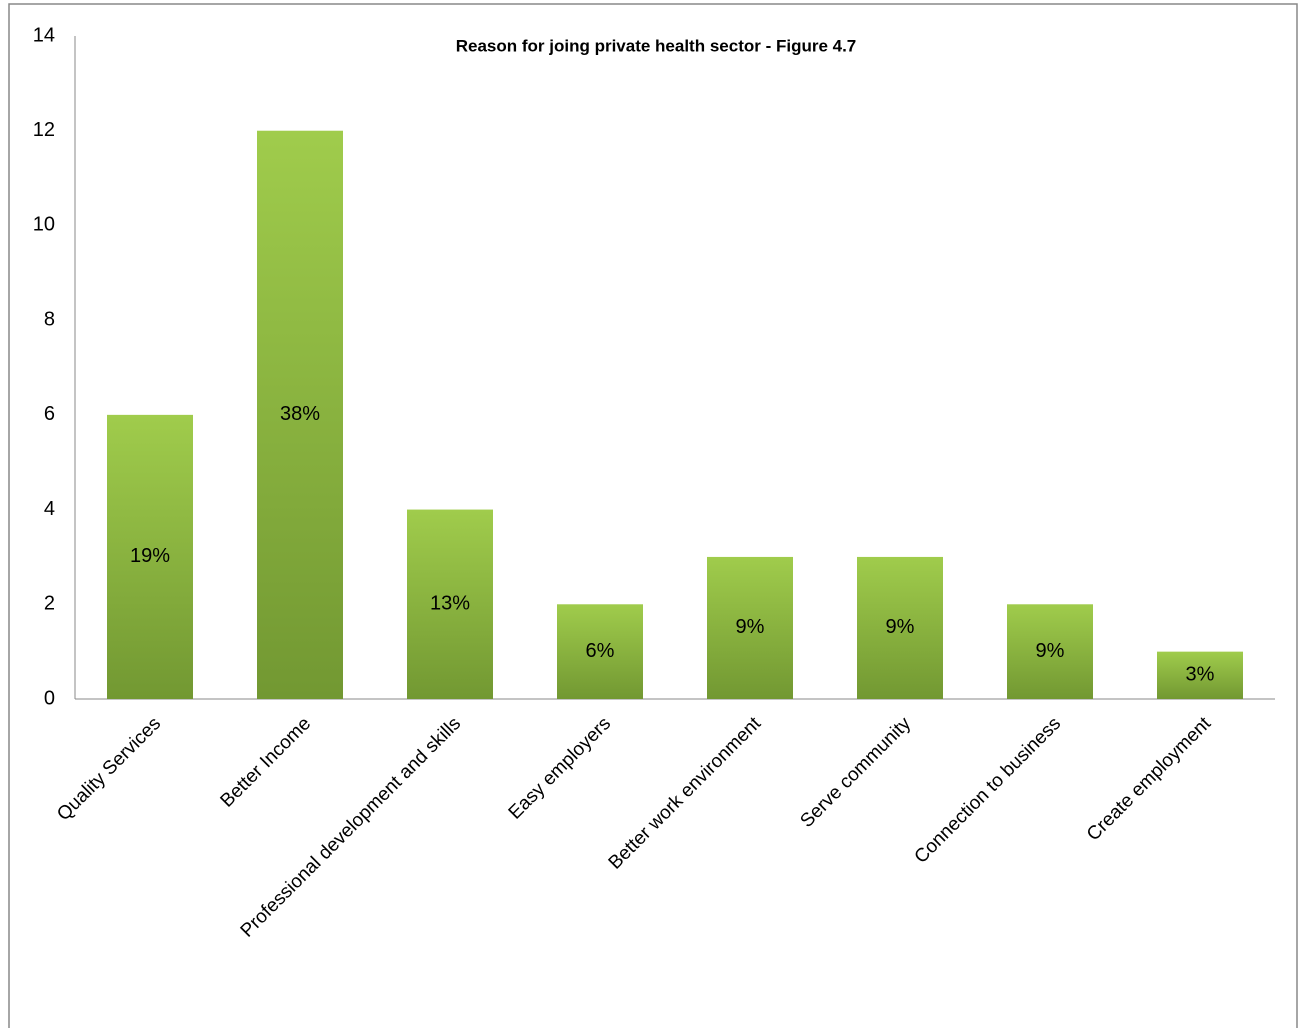 This screenshot has height=1028, width=1304. Describe the element at coordinates (988, 790) in the screenshot. I see `x-tick-label: Connection to business` at that location.